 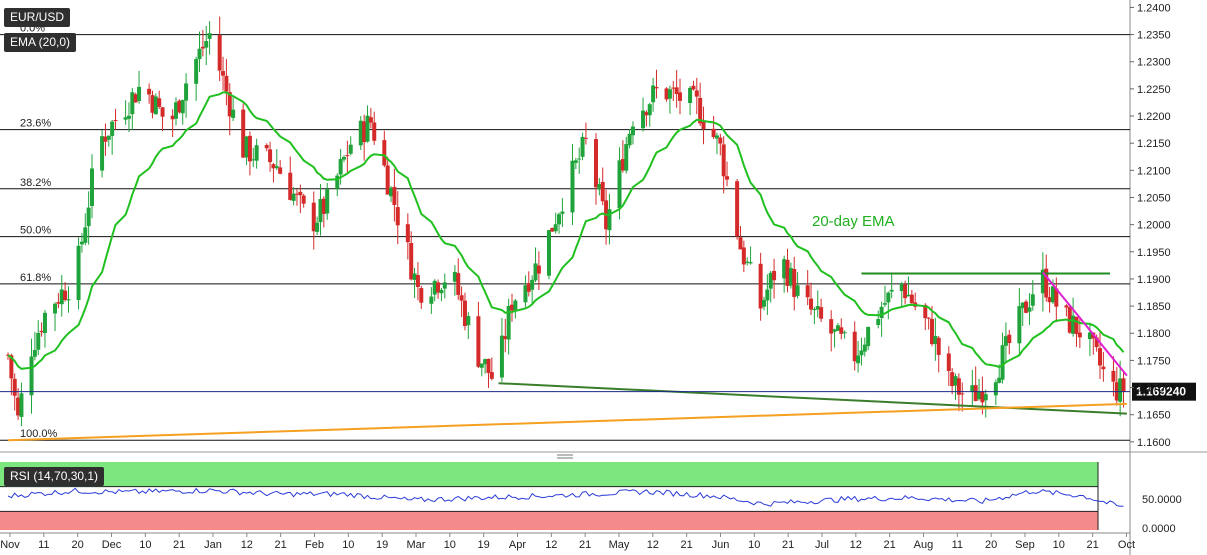 What do you see at coordinates (1154, 117) in the screenshot?
I see `y-tick-label-12: 1.2200` at bounding box center [1154, 117].